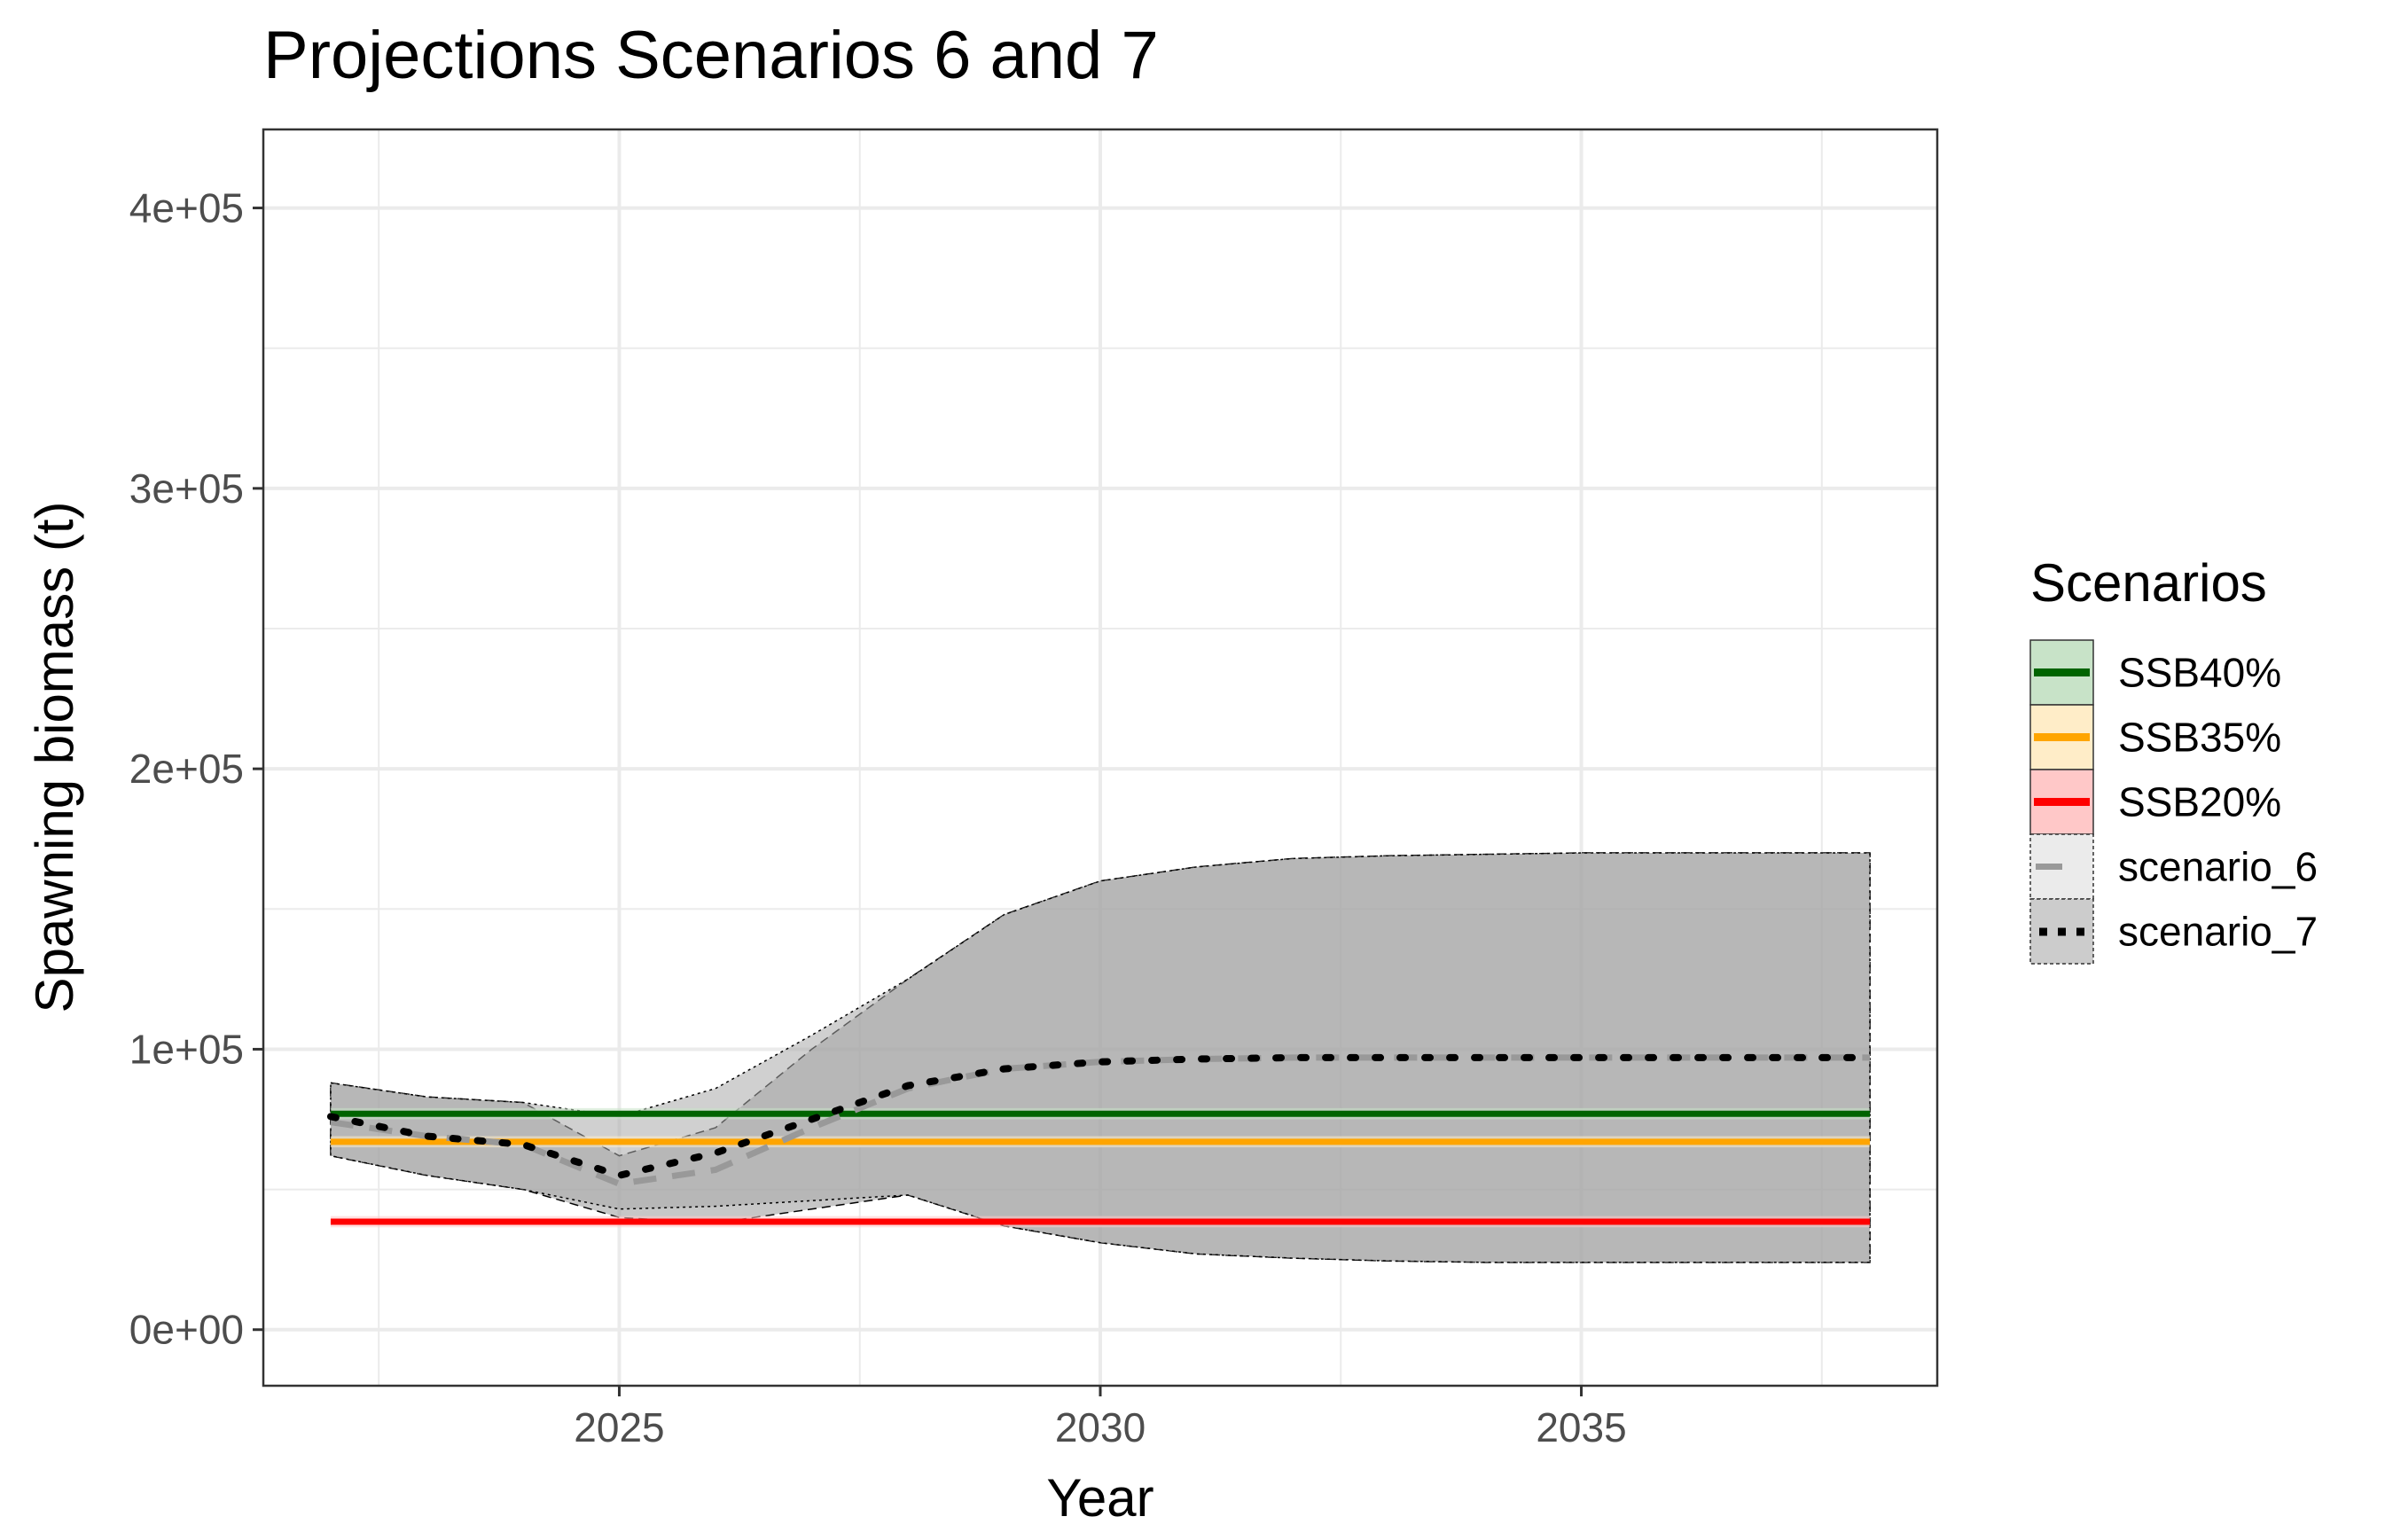 The width and height of the screenshot is (2385, 1540). I want to click on y-tick-label: 2e+05, so click(186, 769).